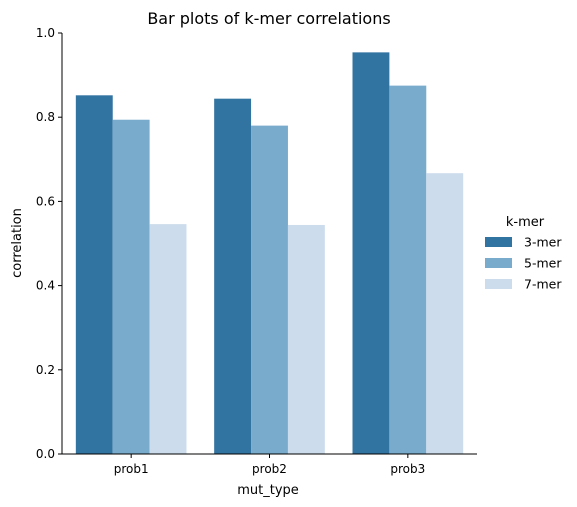  Describe the element at coordinates (543, 284) in the screenshot. I see `legend-label-7-mer: 7-mer` at that location.